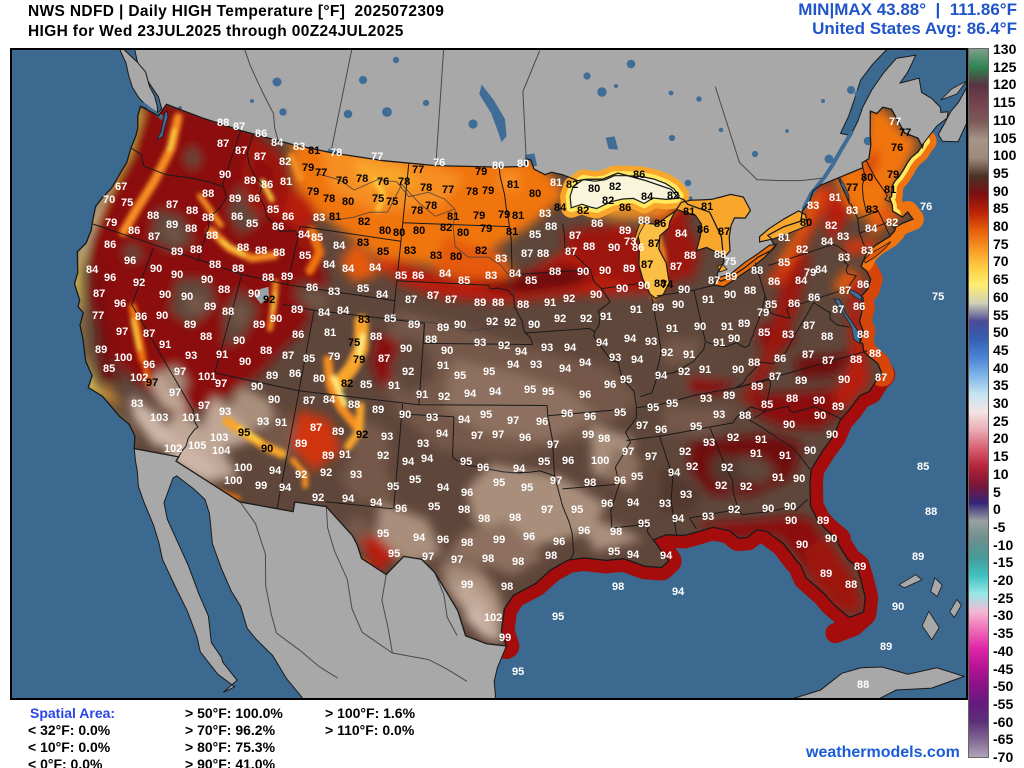  Describe the element at coordinates (730, 262) in the screenshot. I see `svg-text: 75` at that location.